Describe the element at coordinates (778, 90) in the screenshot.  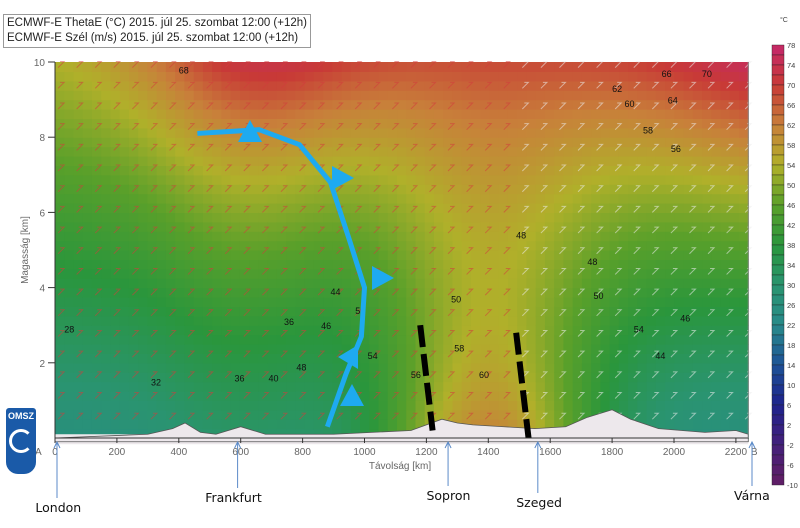
I see `colorbar-cell` at that location.